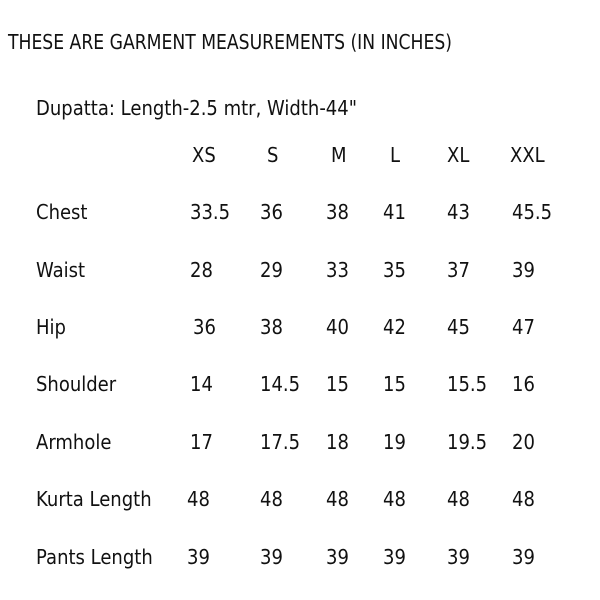 This screenshot has width=600, height=600. What do you see at coordinates (210, 212) in the screenshot?
I see `measurement-cell: 33.5` at bounding box center [210, 212].